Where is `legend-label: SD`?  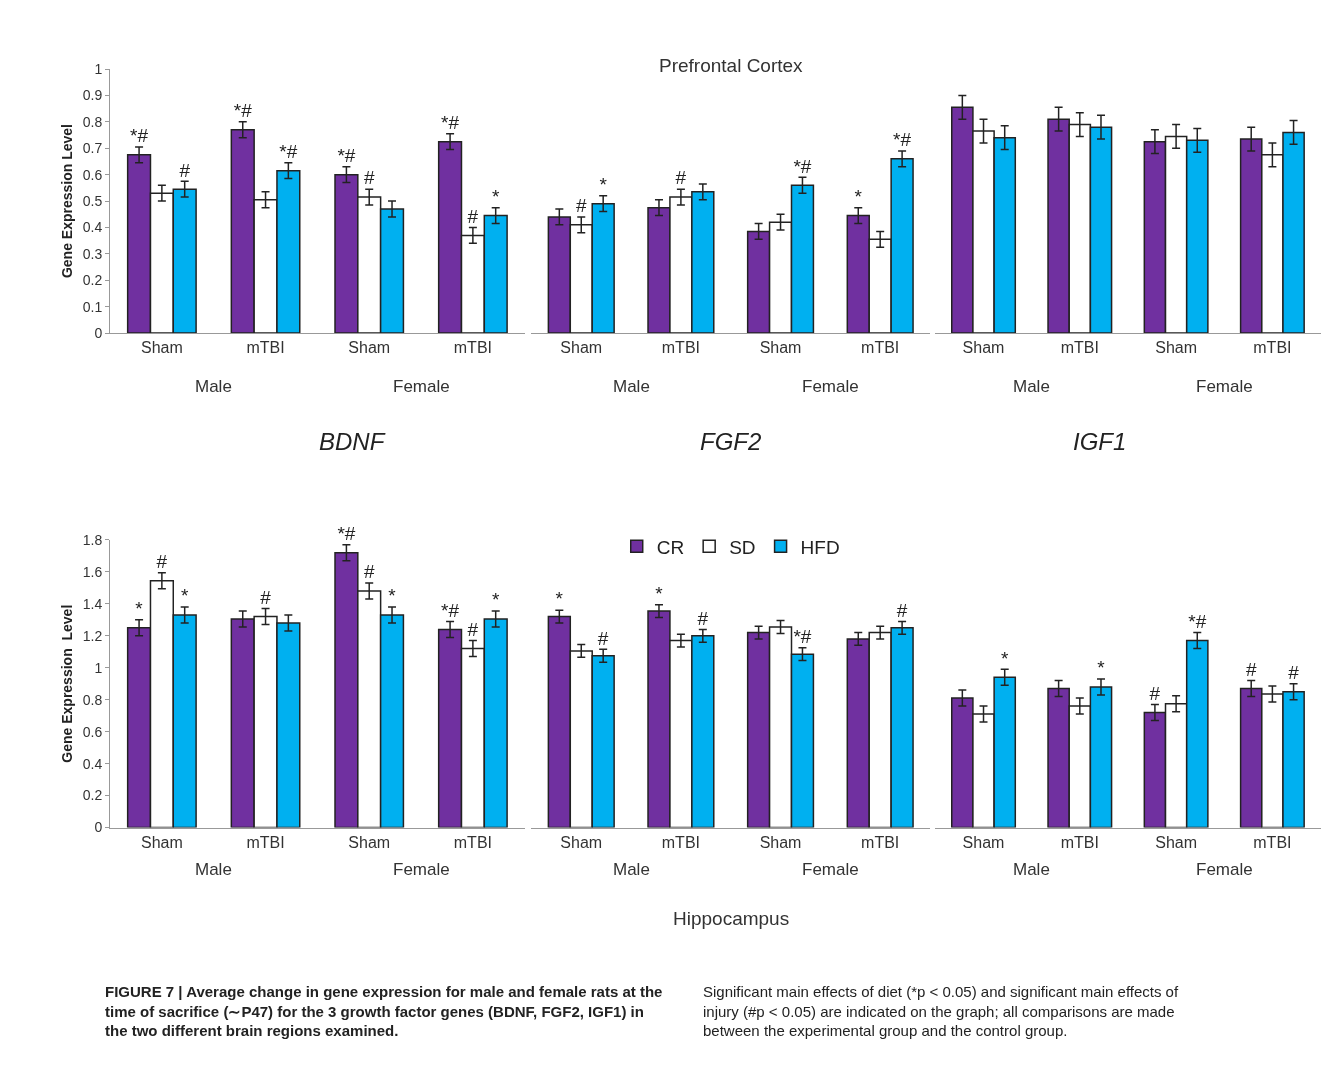
legend-label: SD is located at coordinates (742, 547).